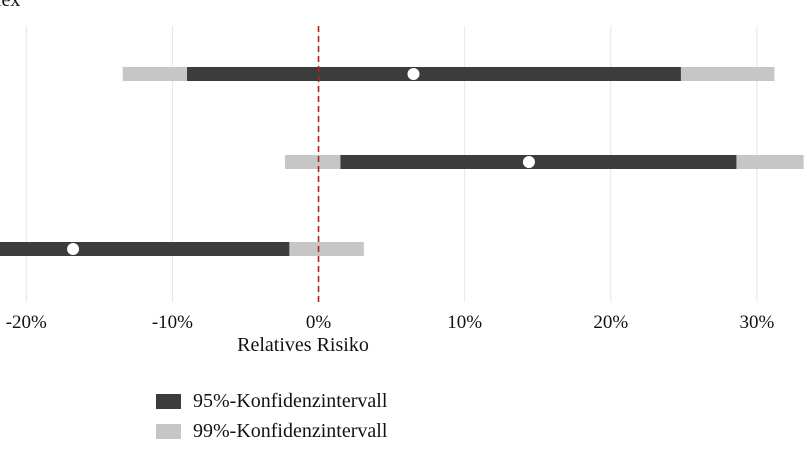 This screenshot has width=808, height=455. Describe the element at coordinates (290, 400) in the screenshot. I see `legend-label-ci95: 95%-Konfidenzintervall` at that location.